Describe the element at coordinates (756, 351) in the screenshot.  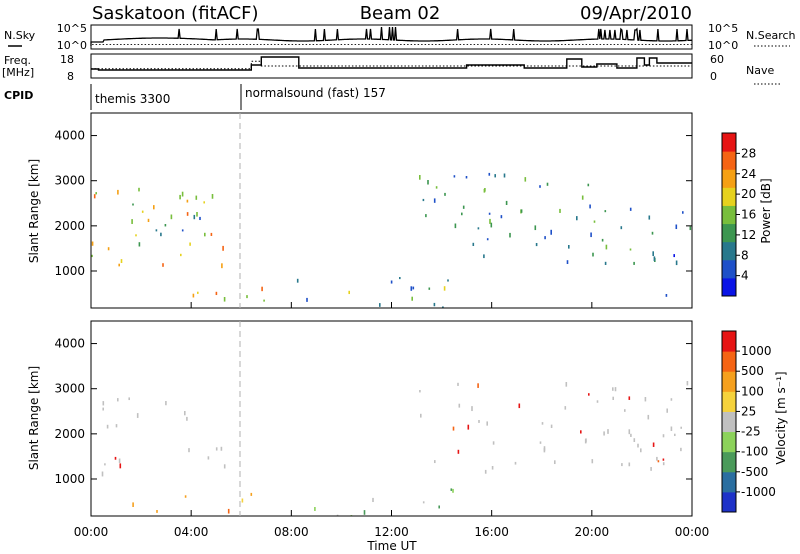
I see `velBar-tick-label: 1000` at that location.